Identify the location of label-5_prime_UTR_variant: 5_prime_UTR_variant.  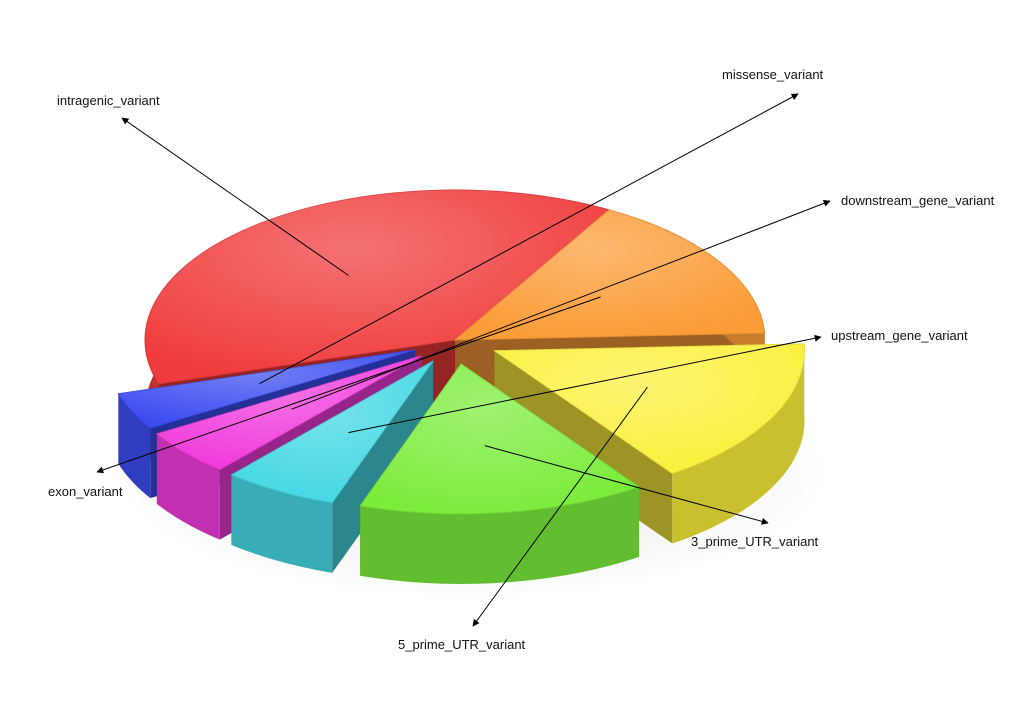
(462, 644).